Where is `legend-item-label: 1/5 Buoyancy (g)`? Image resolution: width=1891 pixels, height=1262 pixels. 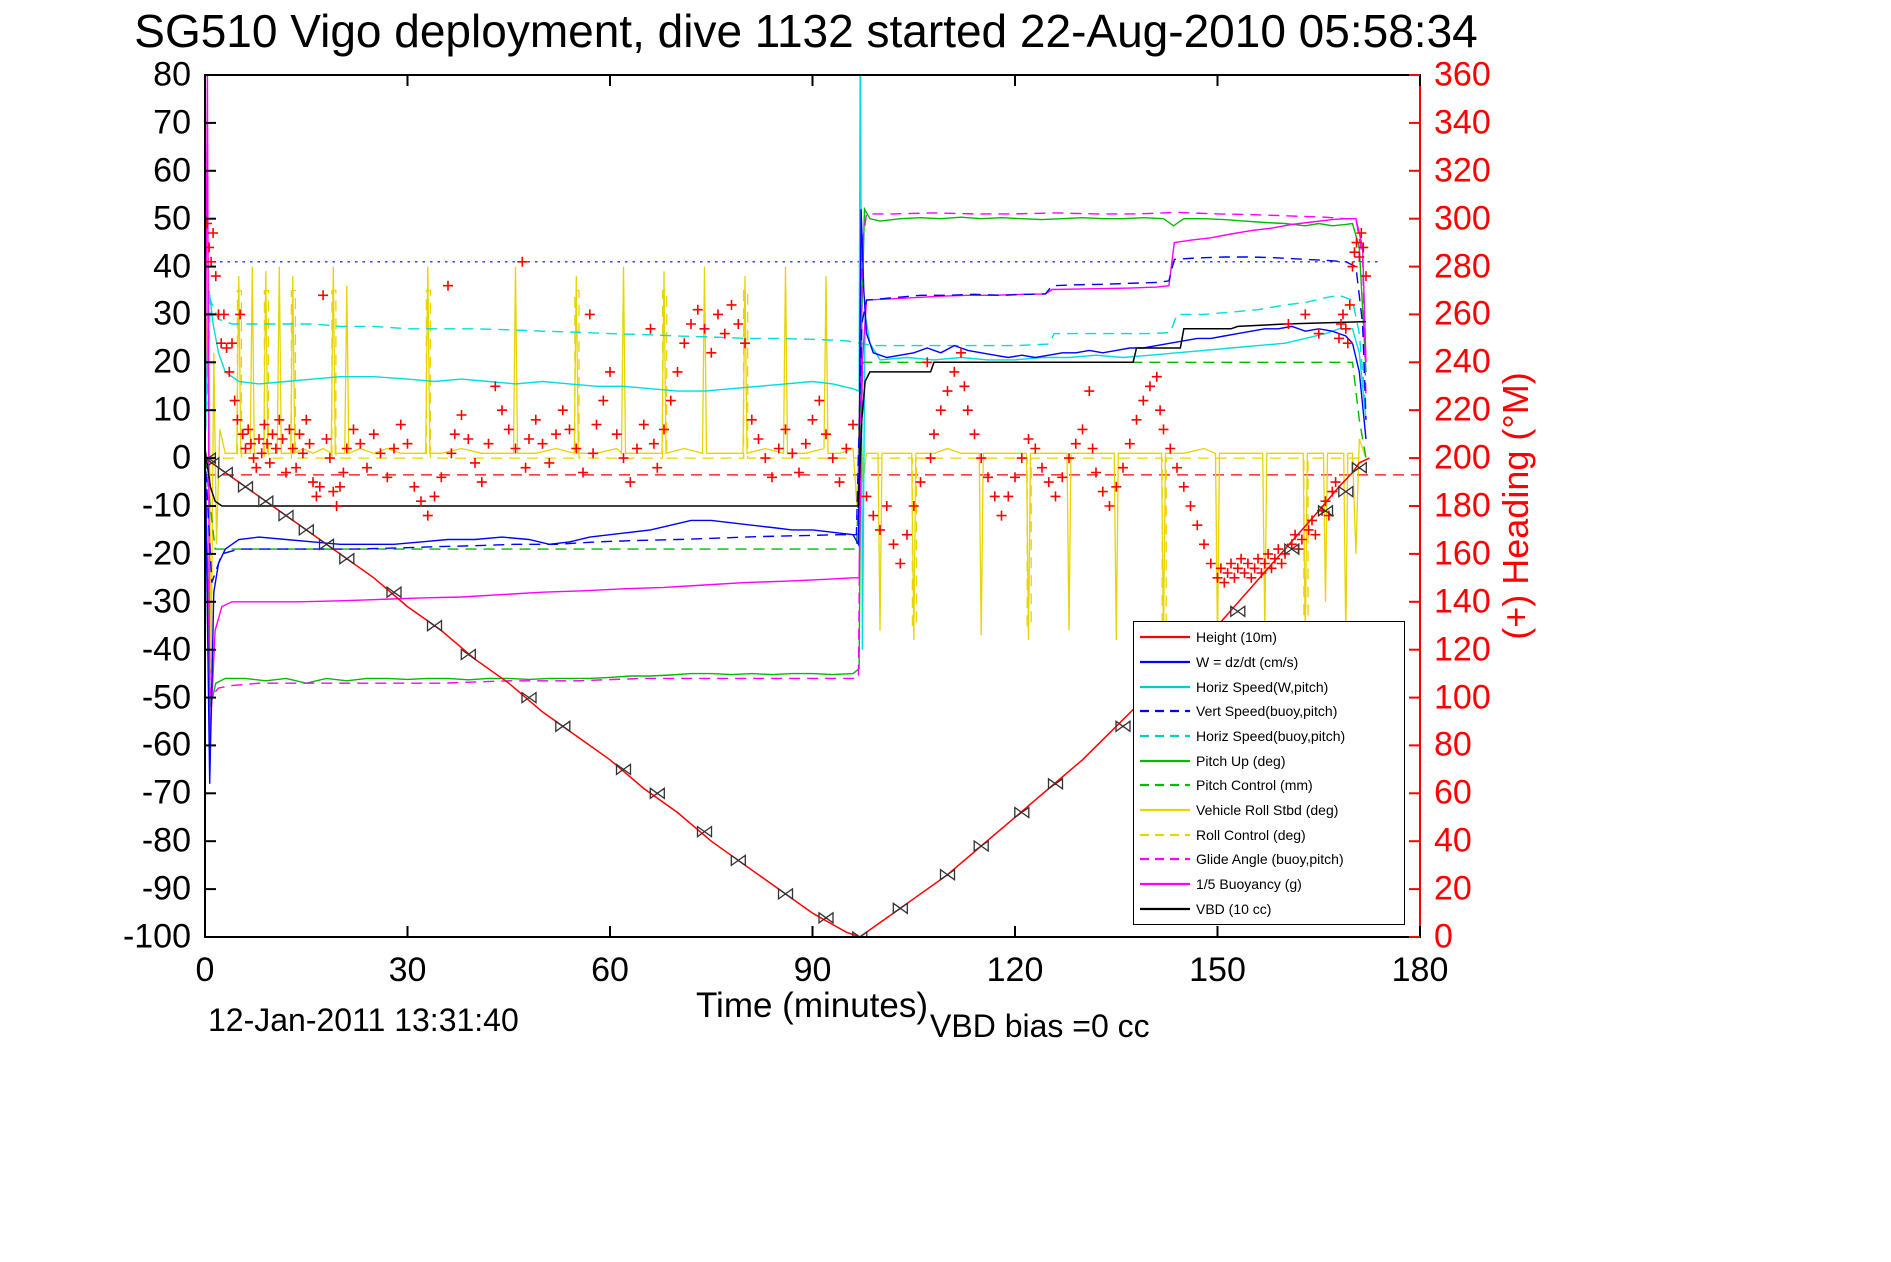
legend-item-label: 1/5 Buoyancy (g) is located at coordinates (1249, 883).